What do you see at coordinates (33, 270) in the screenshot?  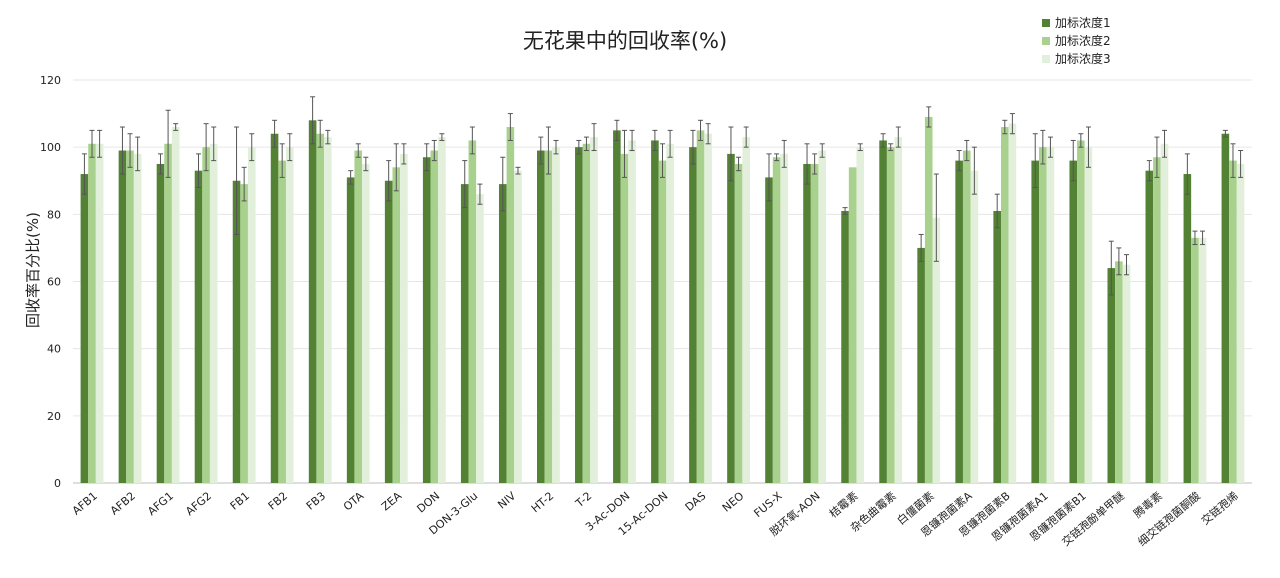 I see `y-axis-label: 回收率百分比(%)` at bounding box center [33, 270].